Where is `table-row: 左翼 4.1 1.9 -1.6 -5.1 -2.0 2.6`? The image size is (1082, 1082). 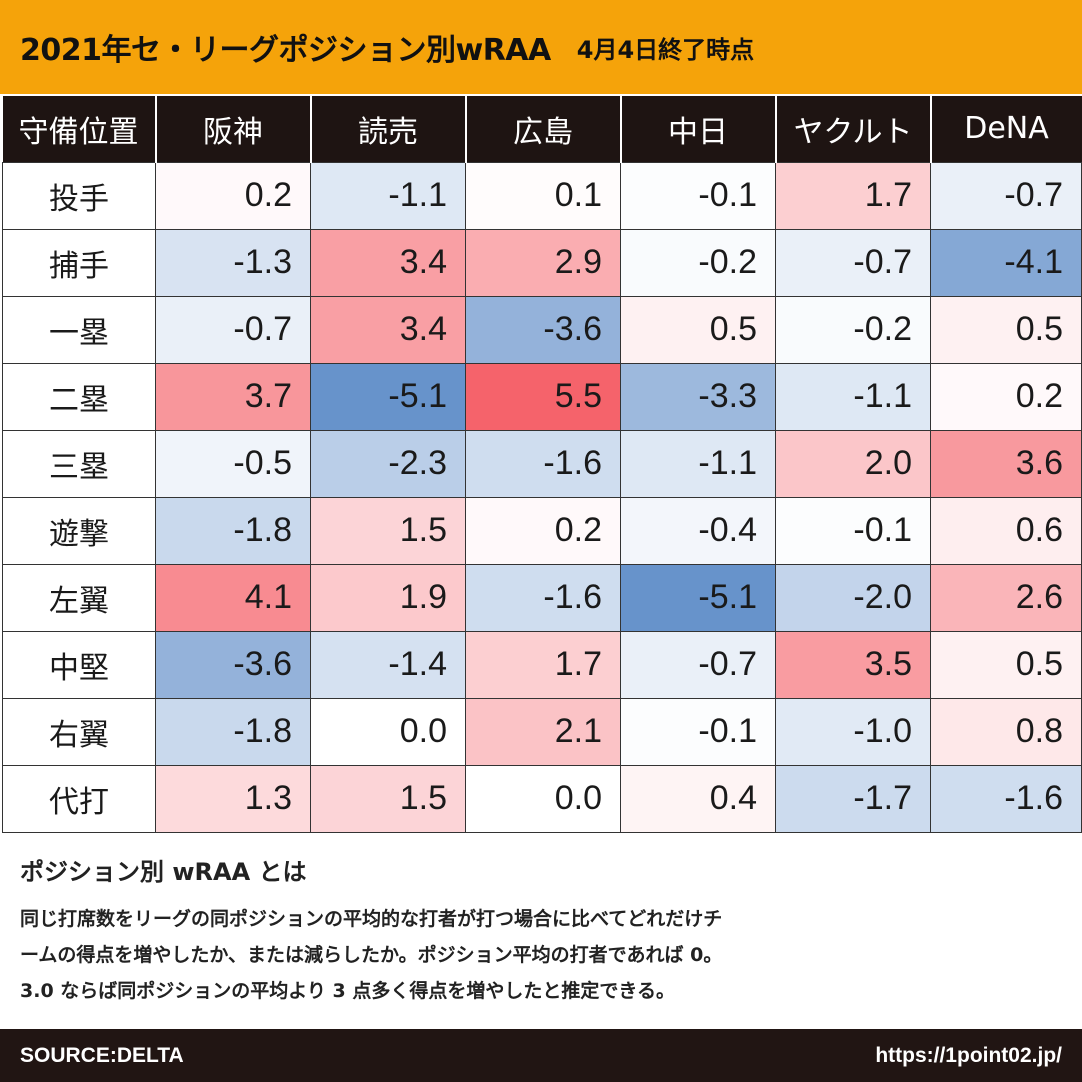 table-row: 左翼 4.1 1.9 -1.6 -5.1 -2.0 2.6 is located at coordinates (542, 597).